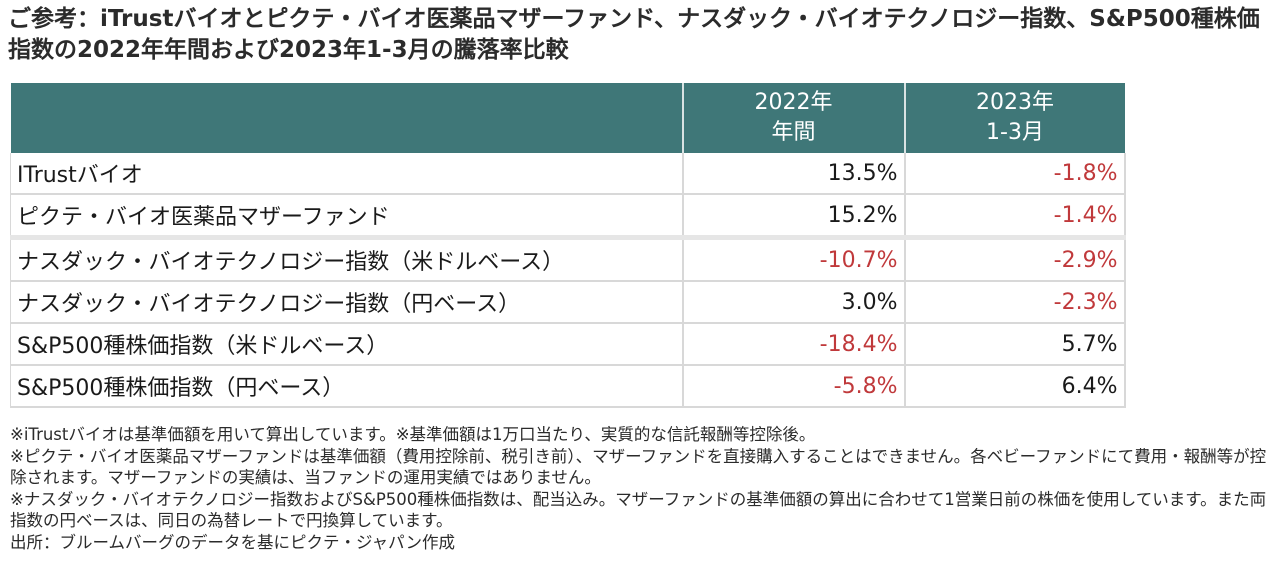 Image resolution: width=1280 pixels, height=582 pixels. I want to click on header-label-cell, so click(347, 118).